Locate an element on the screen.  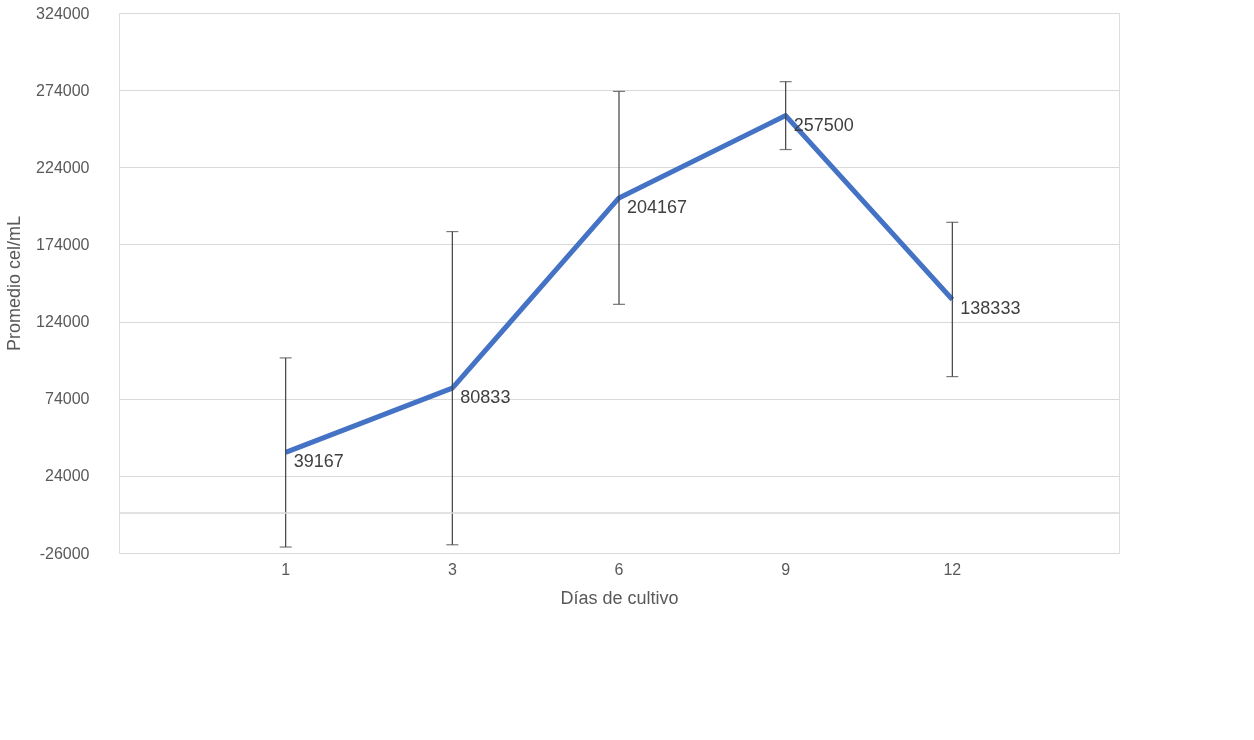
data-label: 257500 is located at coordinates (823, 124).